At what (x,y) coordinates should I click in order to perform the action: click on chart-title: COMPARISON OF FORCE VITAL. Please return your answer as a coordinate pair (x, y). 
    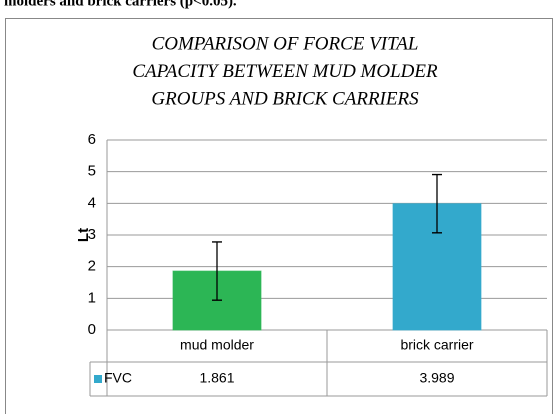
    Looking at the image, I should click on (285, 43).